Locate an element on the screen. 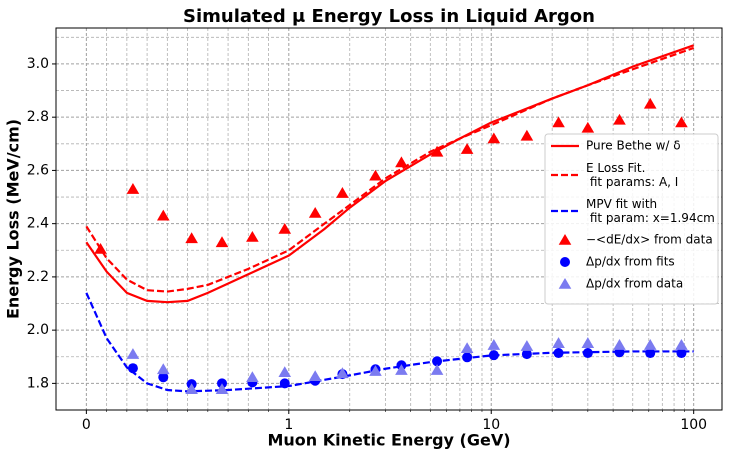 The width and height of the screenshot is (732, 456). legend-label: Pure Bethe w/ δ is located at coordinates (633, 146).